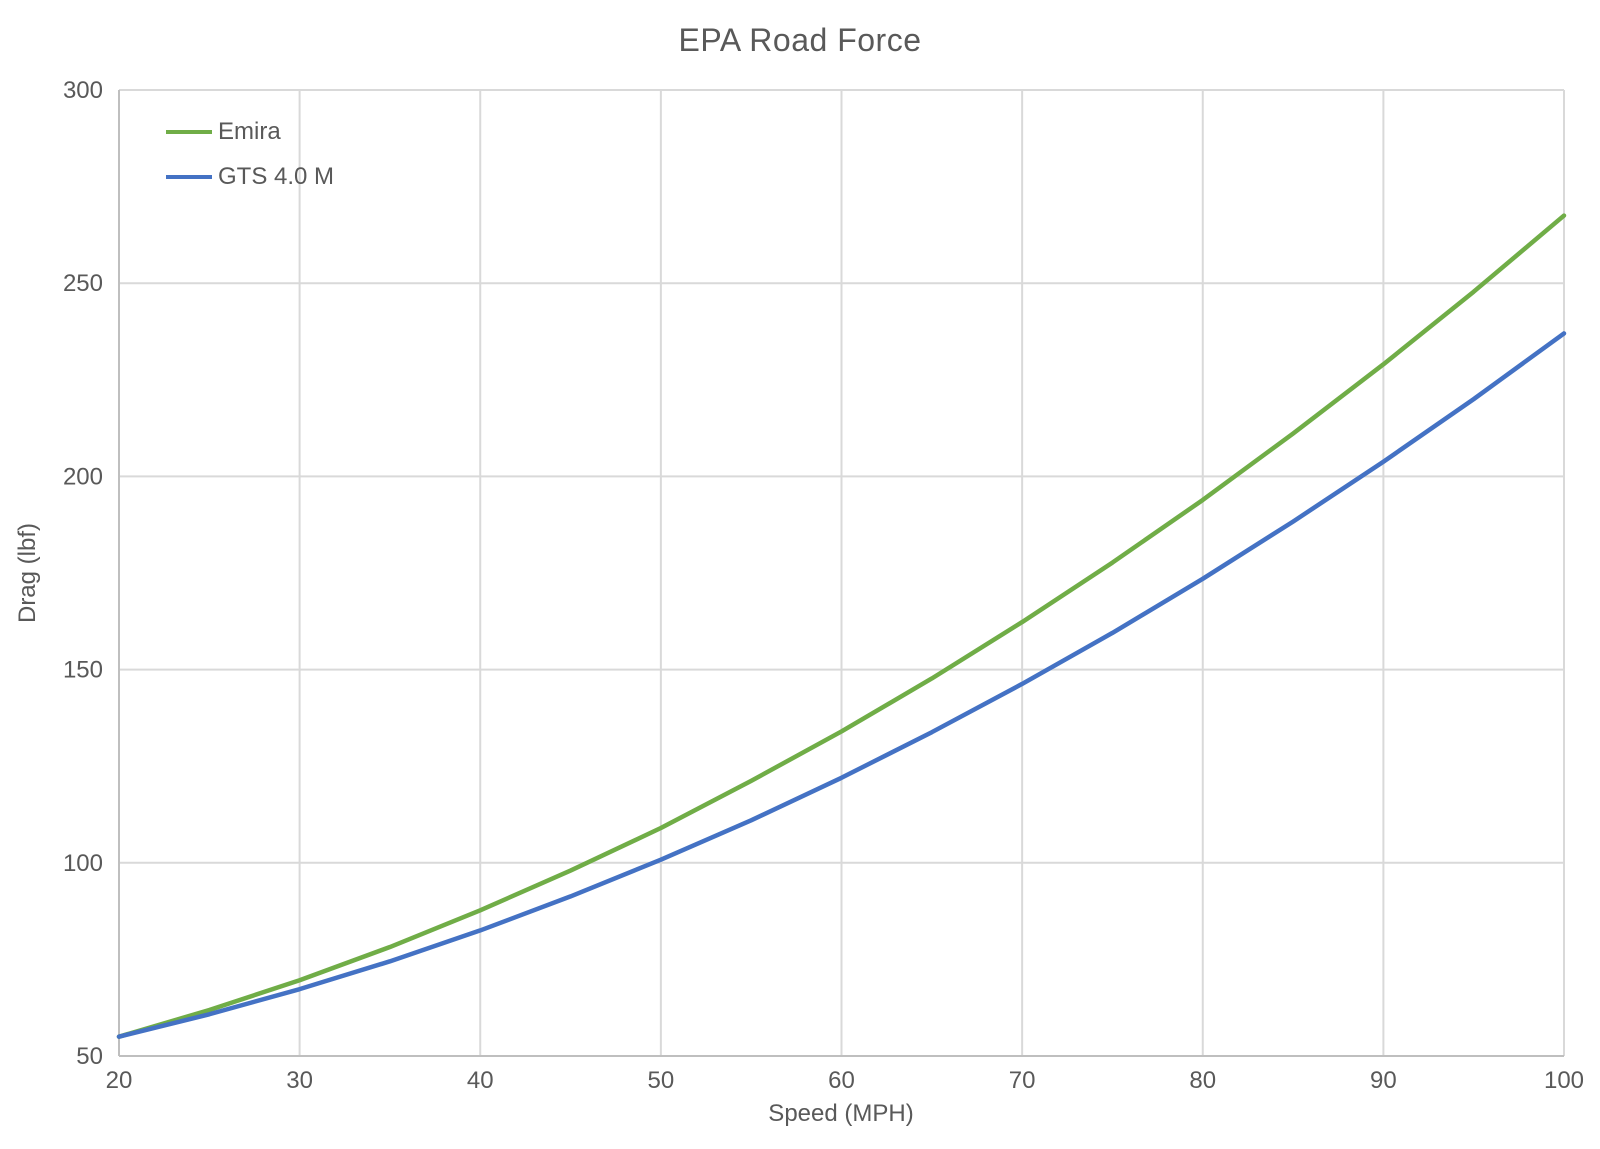  I want to click on x-tick-label: 70, so click(1022, 1080).